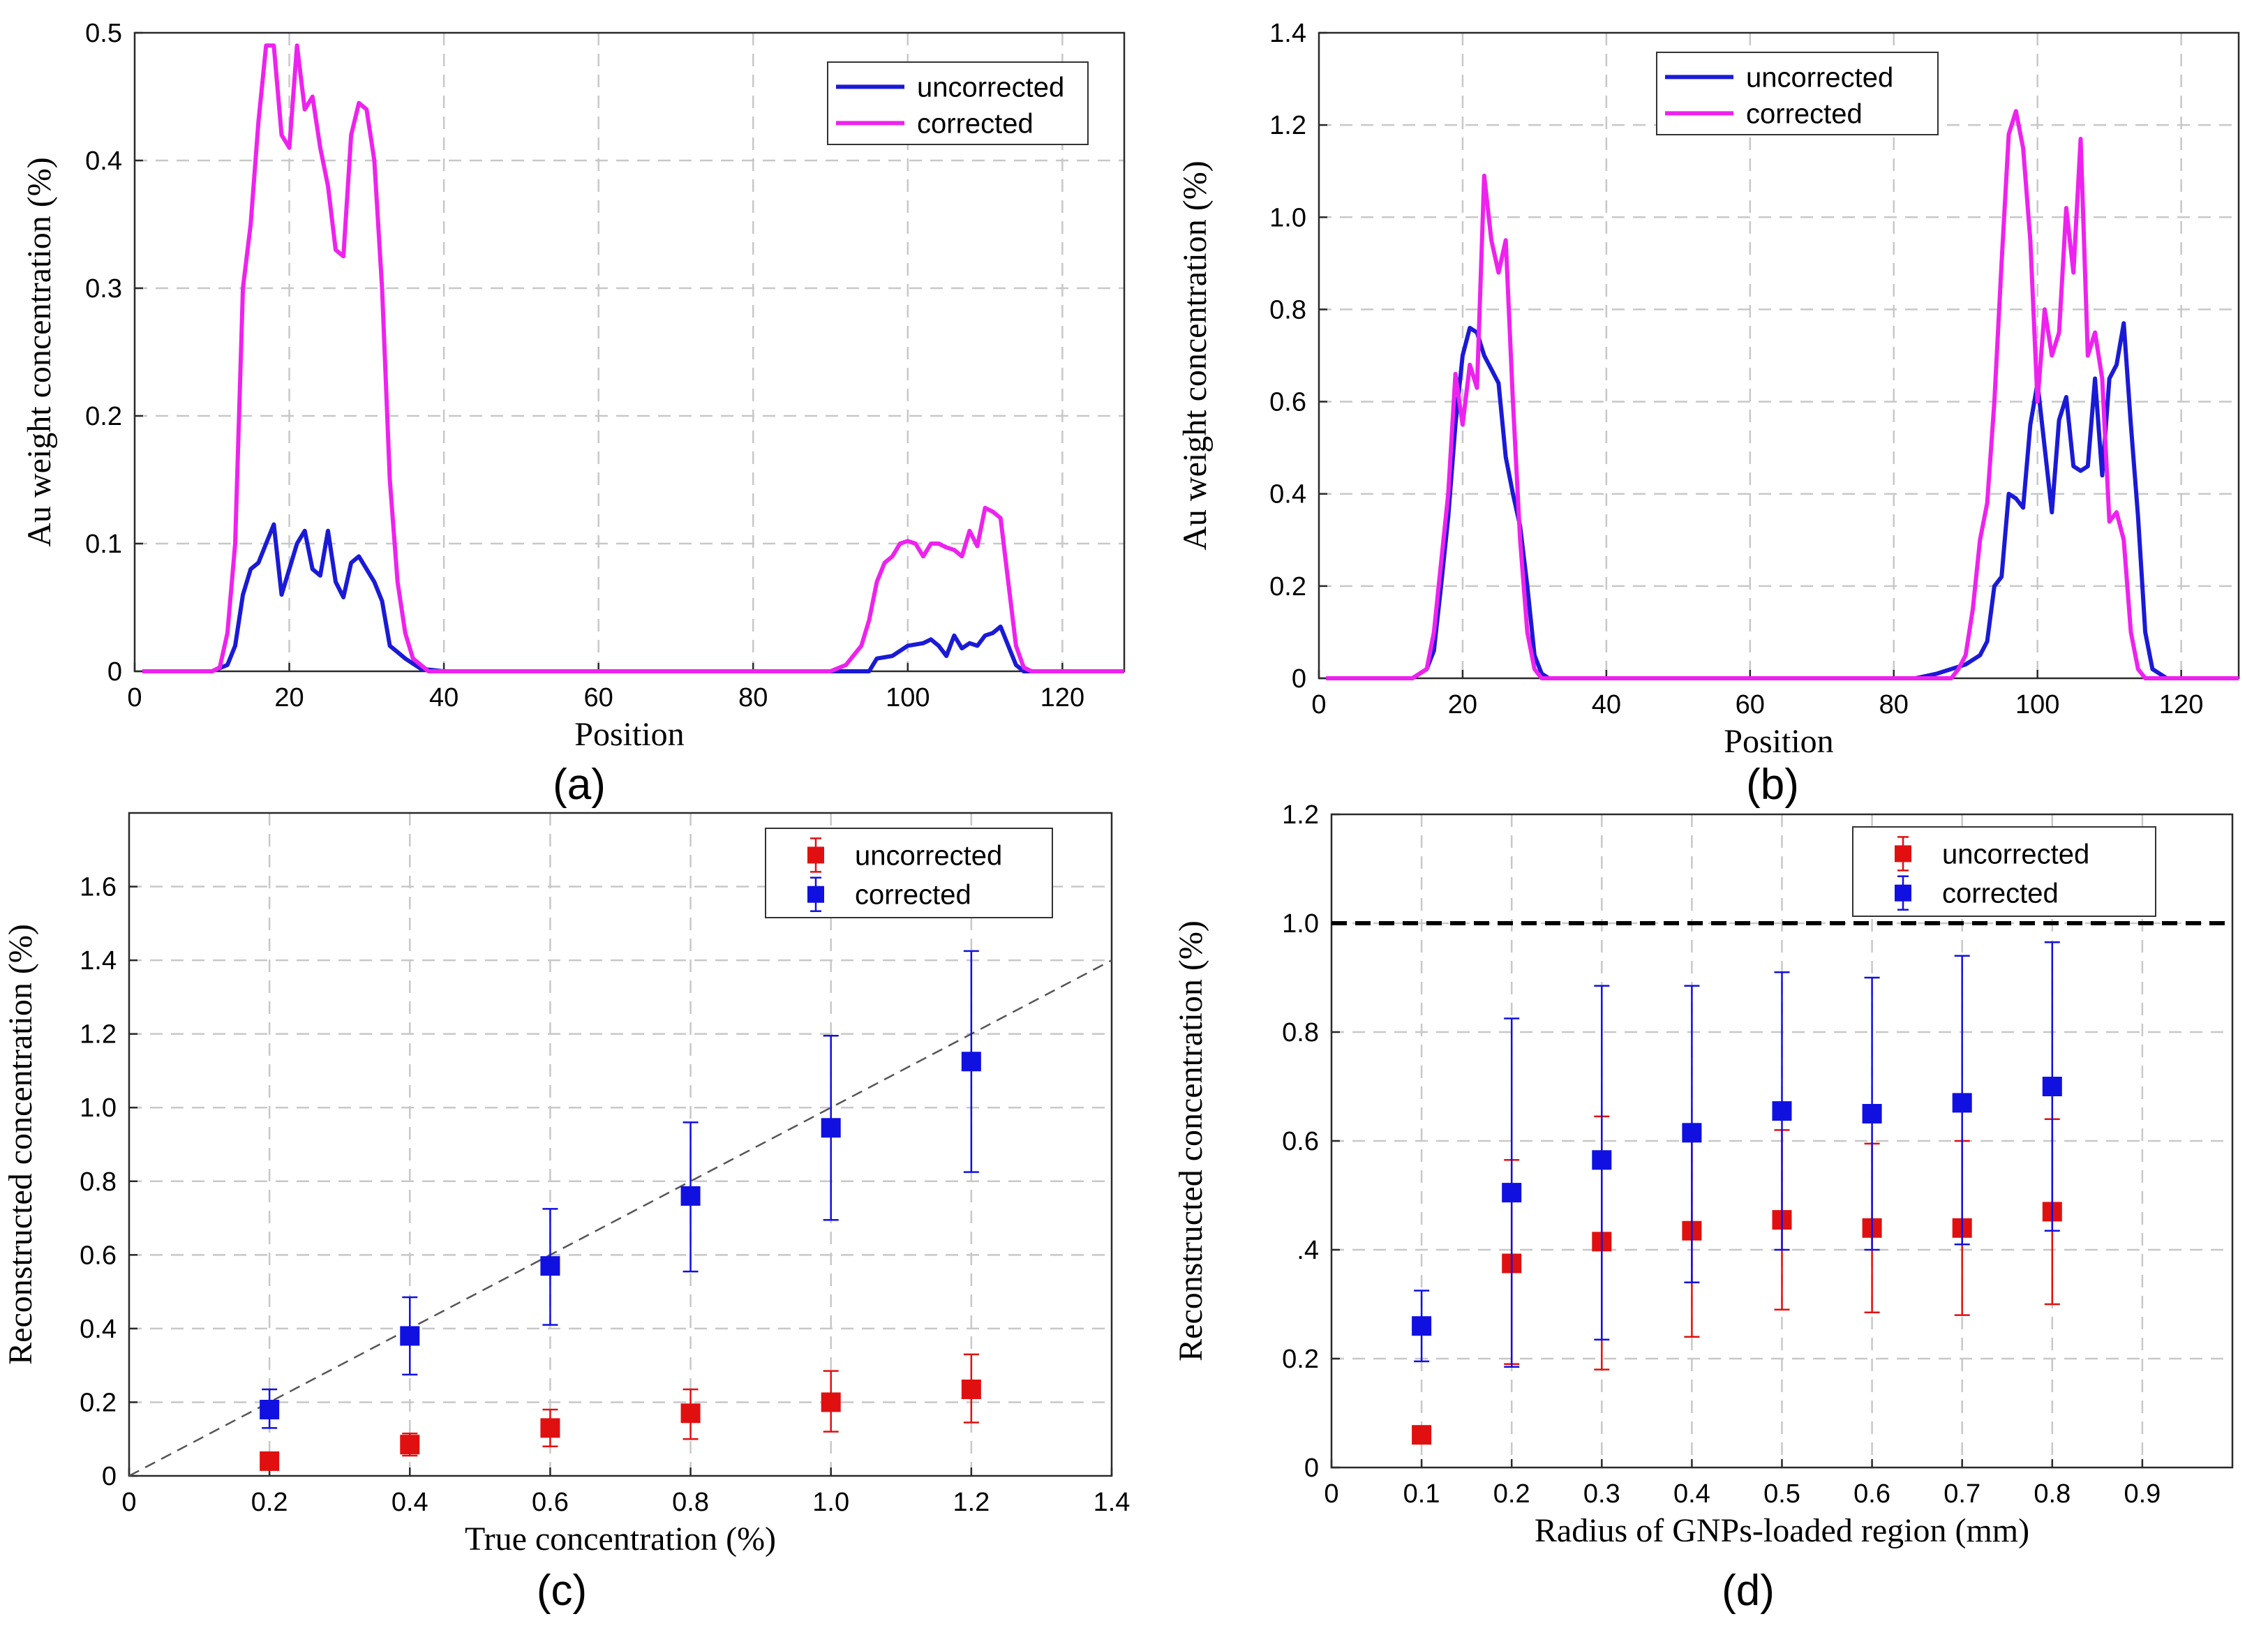 The height and width of the screenshot is (1628, 2268). Describe the element at coordinates (2052, 1494) in the screenshot. I see `x-tick-label: 0.8` at that location.